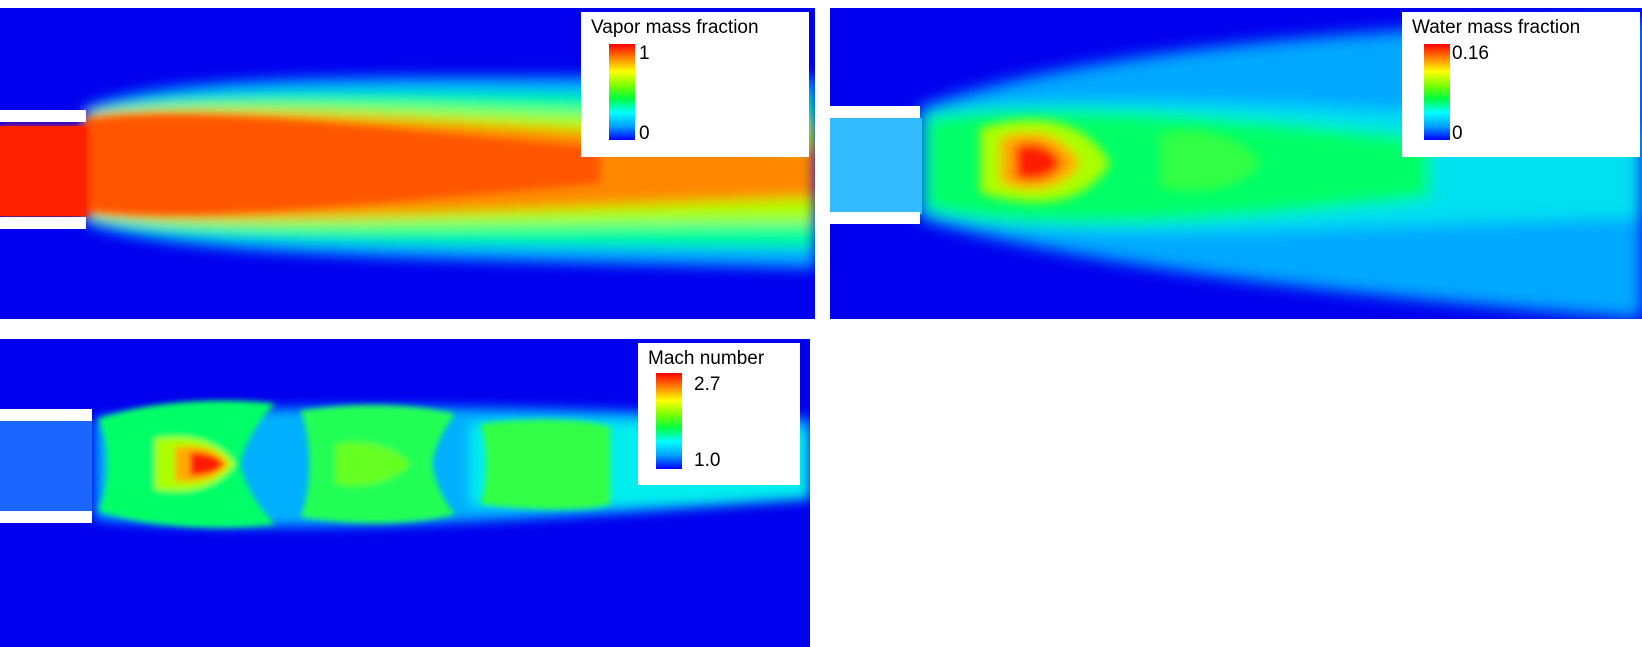 The height and width of the screenshot is (647, 1642). Describe the element at coordinates (644, 53) in the screenshot. I see `colorbar-max-label: 1` at that location.